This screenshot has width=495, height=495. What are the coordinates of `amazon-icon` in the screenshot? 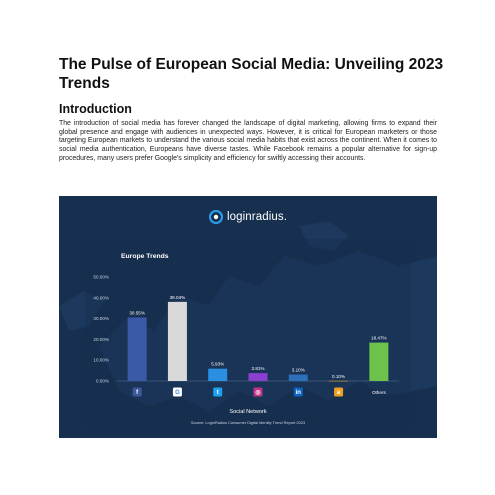 It's located at (339, 392).